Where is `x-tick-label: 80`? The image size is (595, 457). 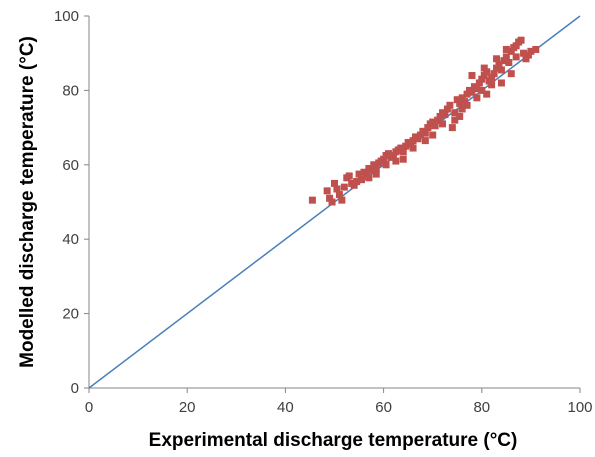 x-tick-label: 80 is located at coordinates (481, 407).